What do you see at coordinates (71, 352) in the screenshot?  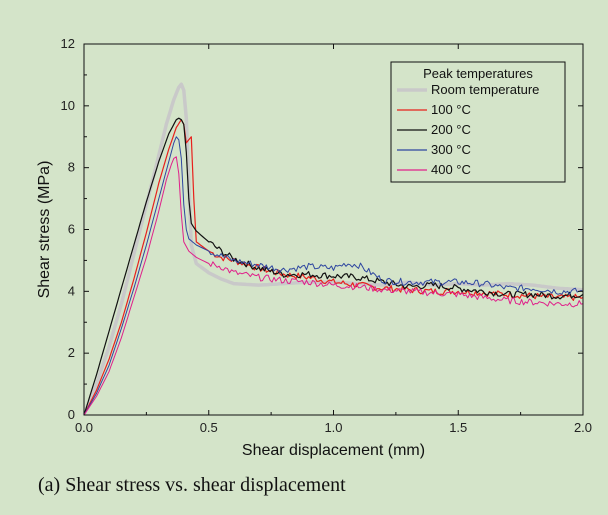 I see `y-tick-label-1: 2` at bounding box center [71, 352].